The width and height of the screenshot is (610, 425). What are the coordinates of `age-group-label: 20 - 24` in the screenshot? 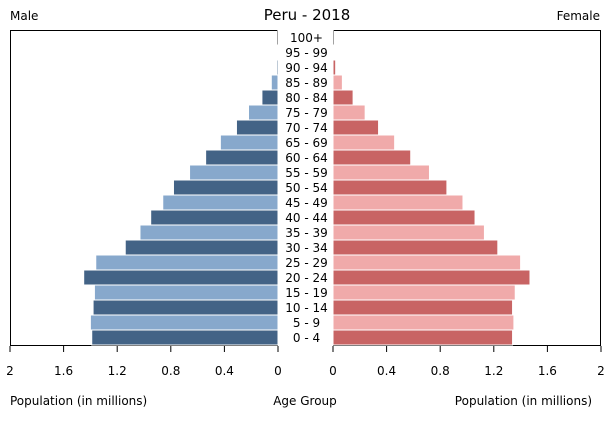 It's located at (306, 278).